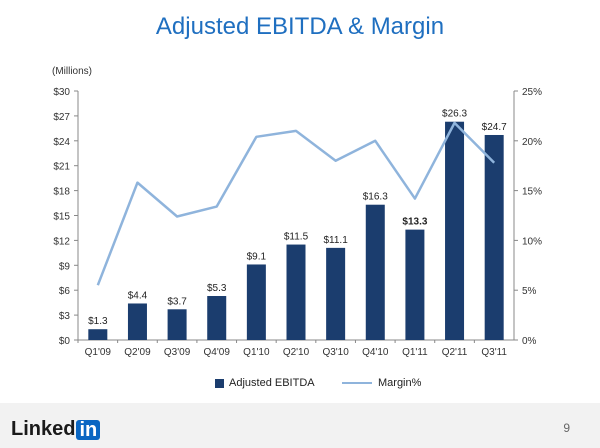 The width and height of the screenshot is (600, 448). What do you see at coordinates (61, 142) in the screenshot?
I see `y-left-tick-label: $24` at bounding box center [61, 142].